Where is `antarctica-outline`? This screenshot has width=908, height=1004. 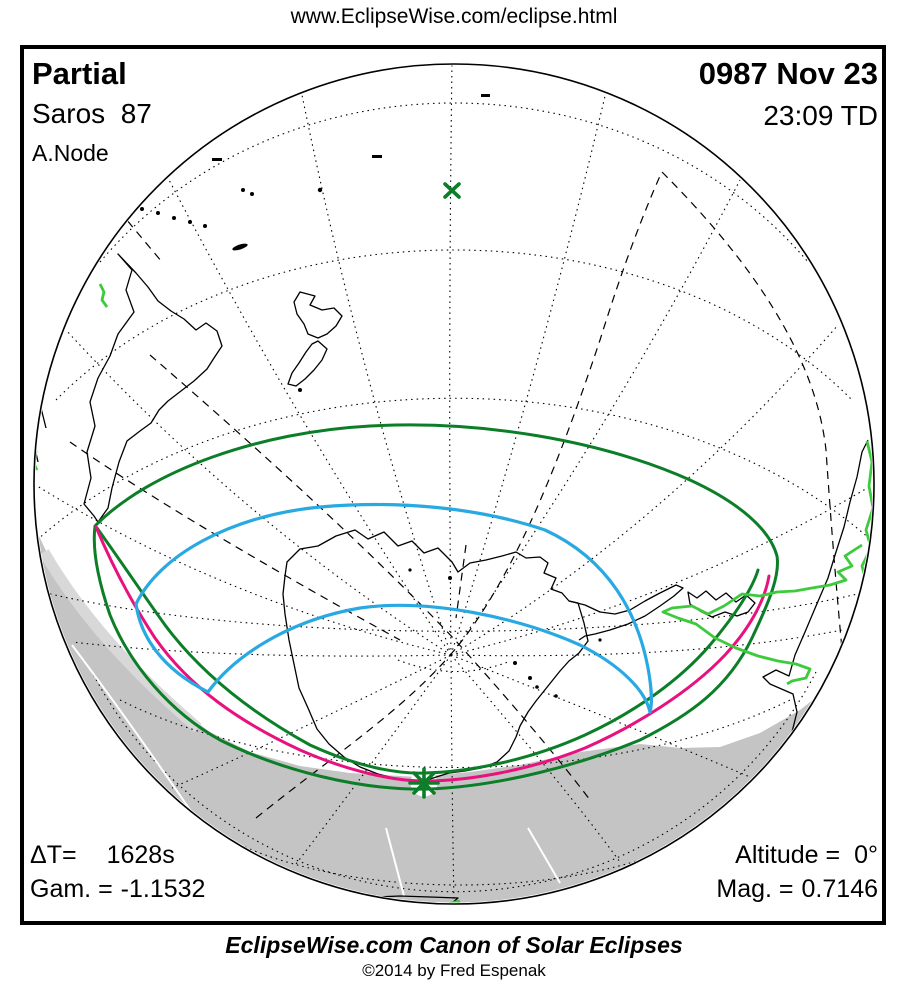 antarctica-outline is located at coordinates (435, 655).